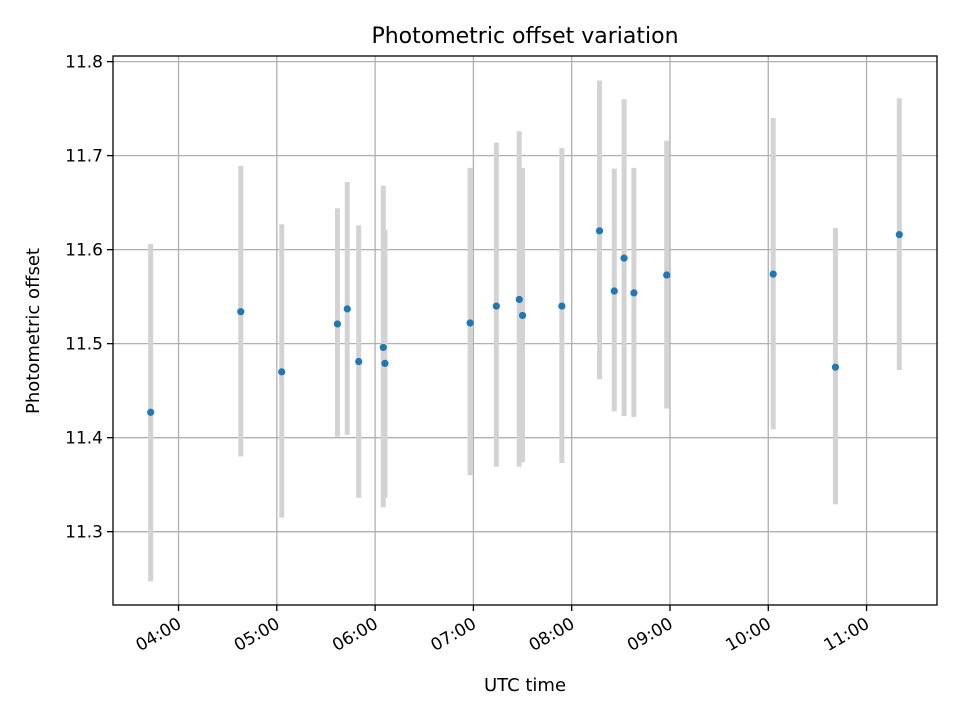 This screenshot has width=960, height=720. Describe the element at coordinates (257, 635) in the screenshot. I see `x-tick-label: 05:00` at that location.